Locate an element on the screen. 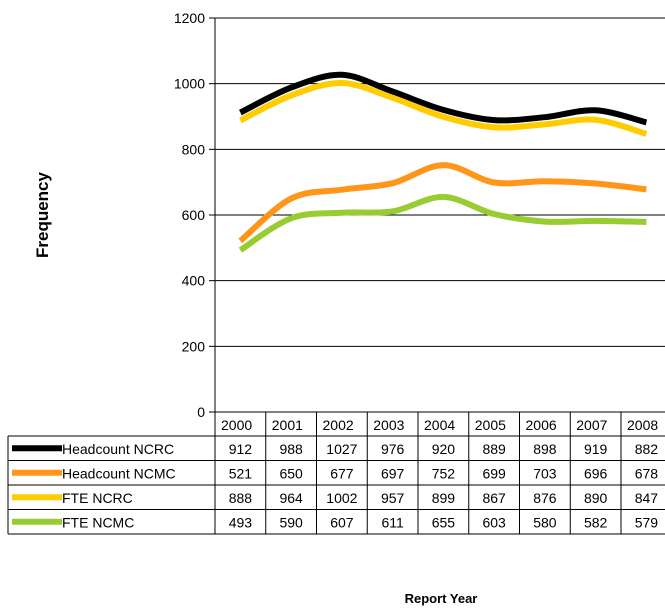 This screenshot has height=609, width=665. table-cell: 590 is located at coordinates (291, 523).